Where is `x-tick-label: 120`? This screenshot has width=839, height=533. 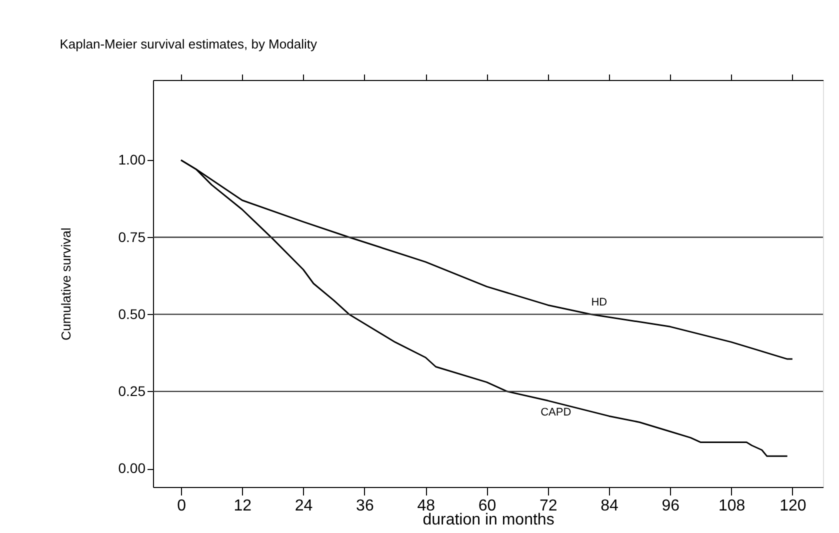
x-tick-label: 120 is located at coordinates (793, 506).